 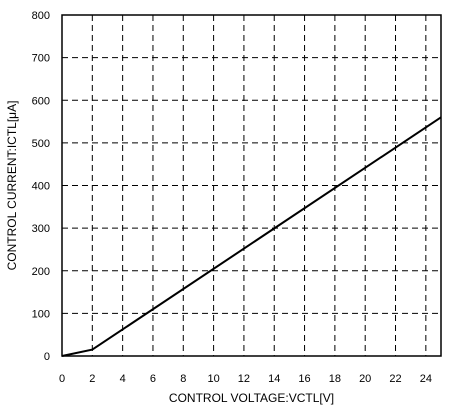 I want to click on x-tick-label: 24, so click(x=426, y=379).